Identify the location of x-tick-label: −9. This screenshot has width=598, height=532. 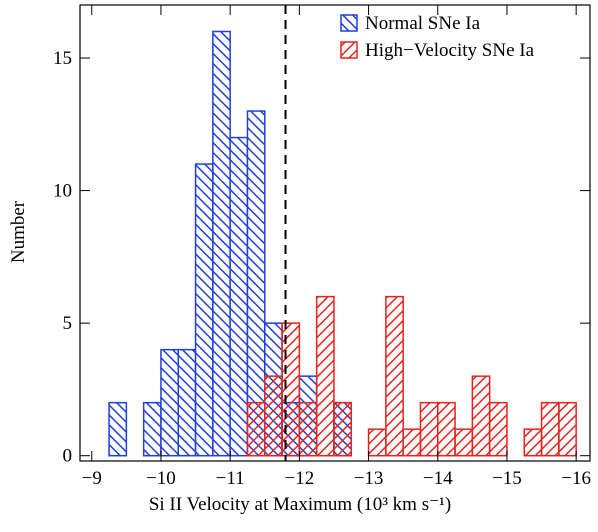
(92, 478).